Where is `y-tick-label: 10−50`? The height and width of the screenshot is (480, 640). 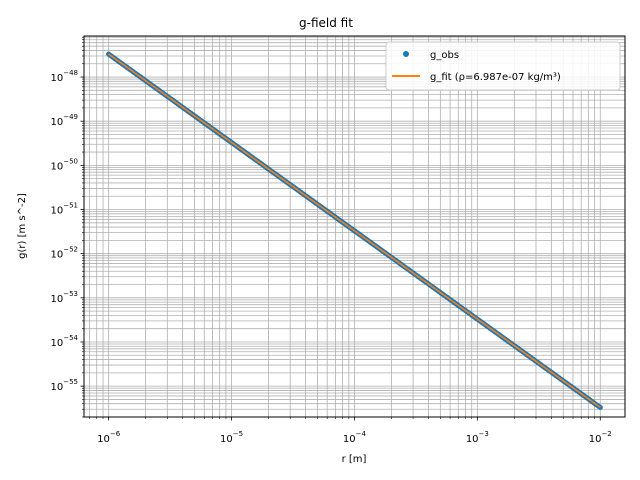 y-tick-label: 10−50 is located at coordinates (64, 164).